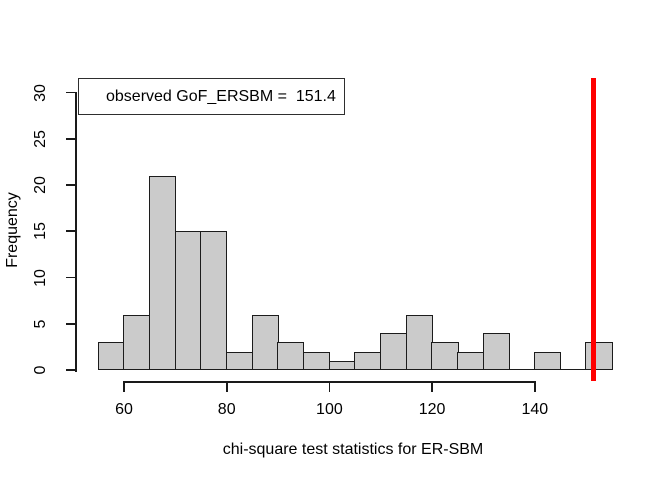 Image resolution: width=672 pixels, height=480 pixels. Describe the element at coordinates (535, 409) in the screenshot. I see `x-tick-label: 140` at that location.